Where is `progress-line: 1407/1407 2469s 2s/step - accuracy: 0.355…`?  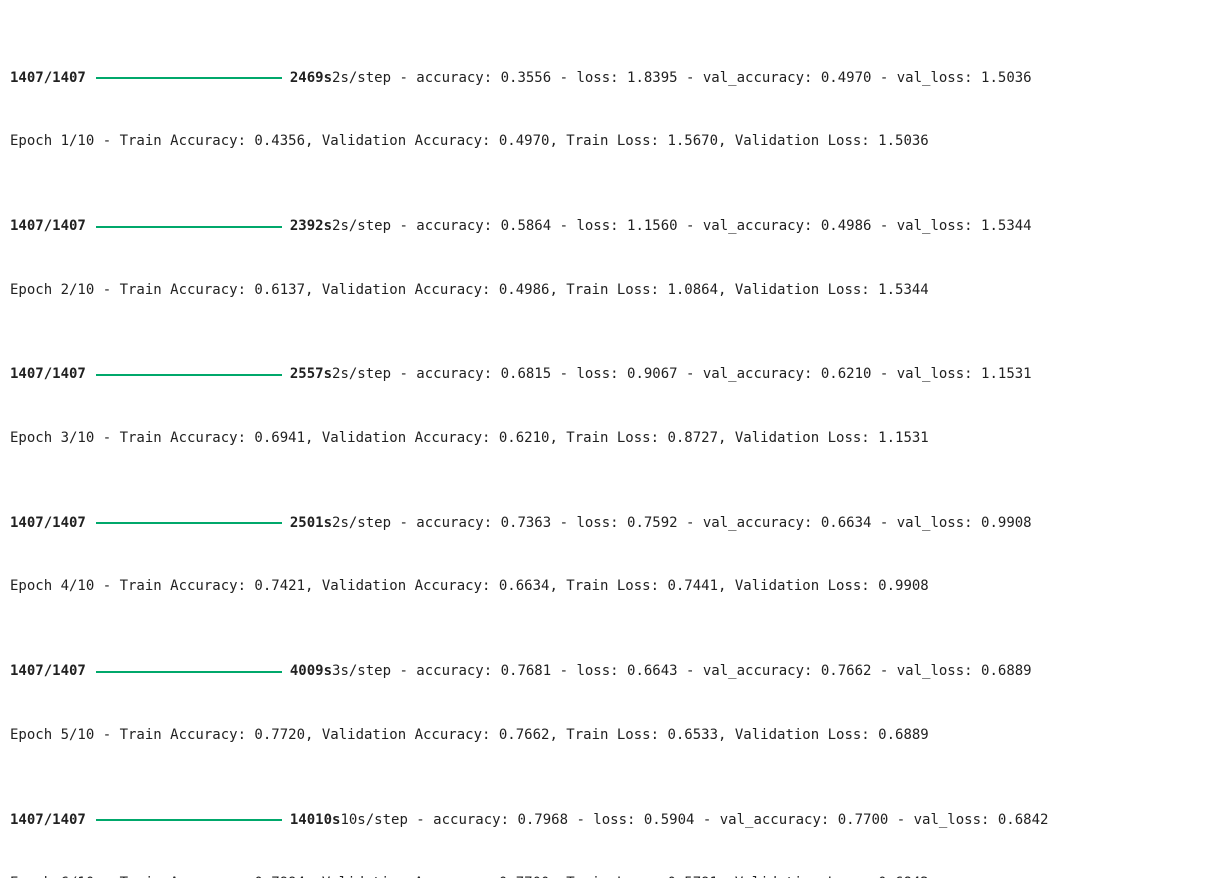
progress-line: 1407/1407 2469s 2s/step - accuracy: 0.355… is located at coordinates (529, 78).